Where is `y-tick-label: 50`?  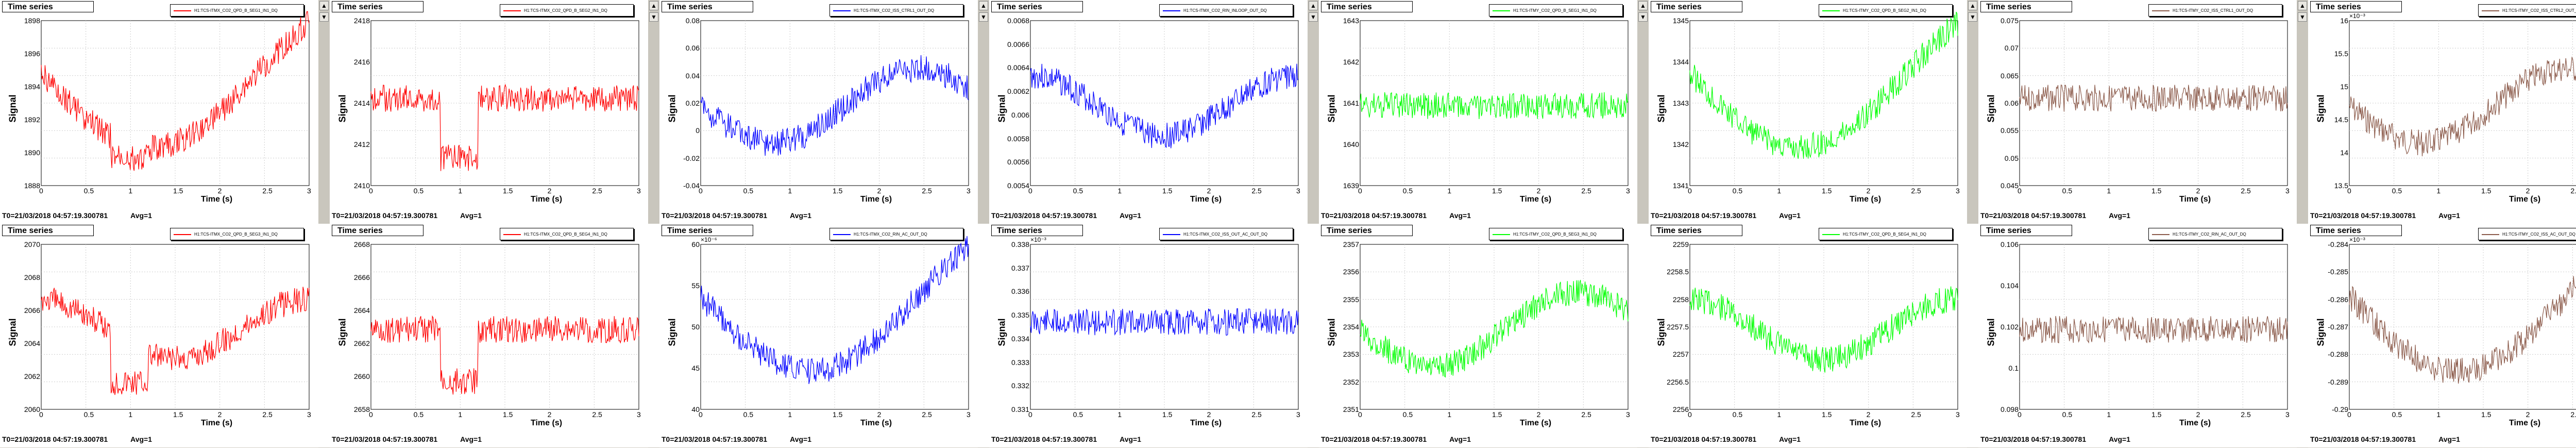
y-tick-label: 50 is located at coordinates (695, 327).